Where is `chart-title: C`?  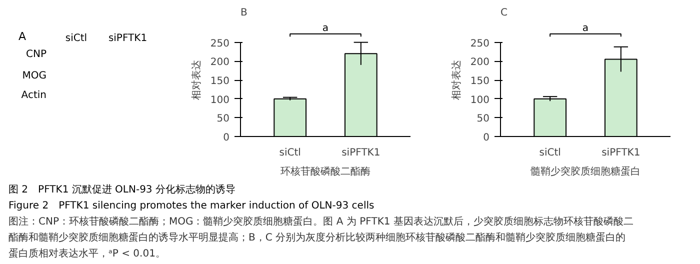
chart-title: C is located at coordinates (504, 13).